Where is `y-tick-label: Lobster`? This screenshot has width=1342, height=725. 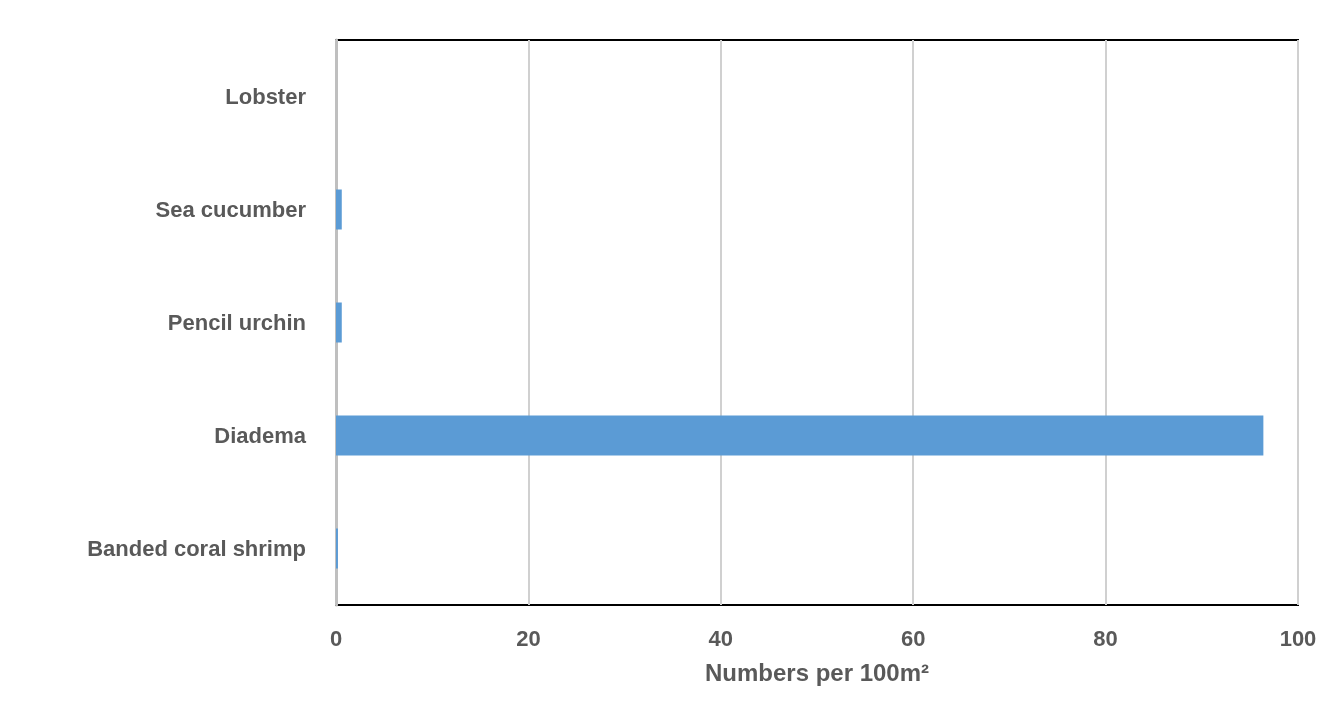 y-tick-label: Lobster is located at coordinates (266, 96).